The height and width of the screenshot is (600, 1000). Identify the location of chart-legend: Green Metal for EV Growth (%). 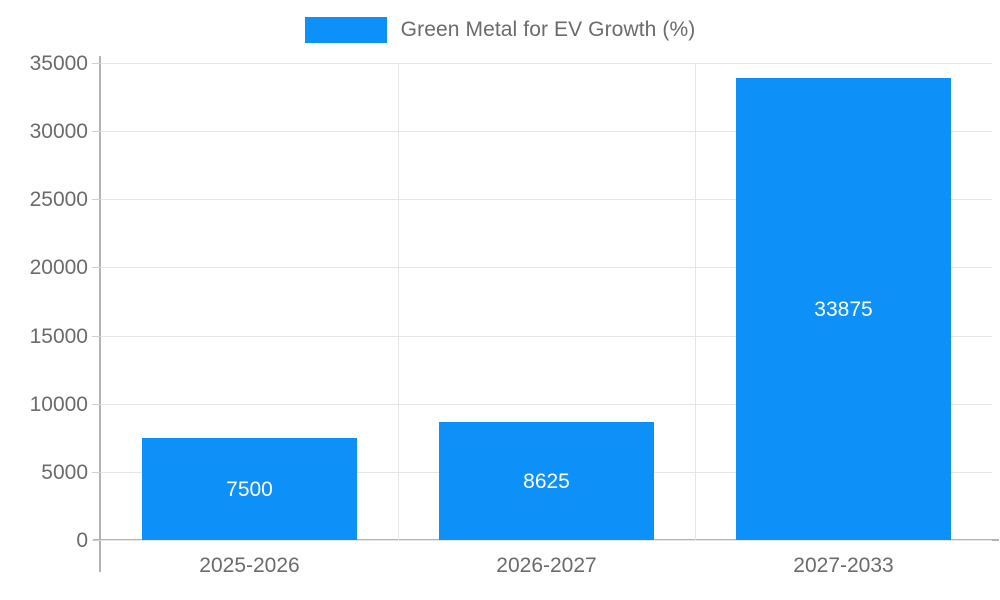
(500, 30).